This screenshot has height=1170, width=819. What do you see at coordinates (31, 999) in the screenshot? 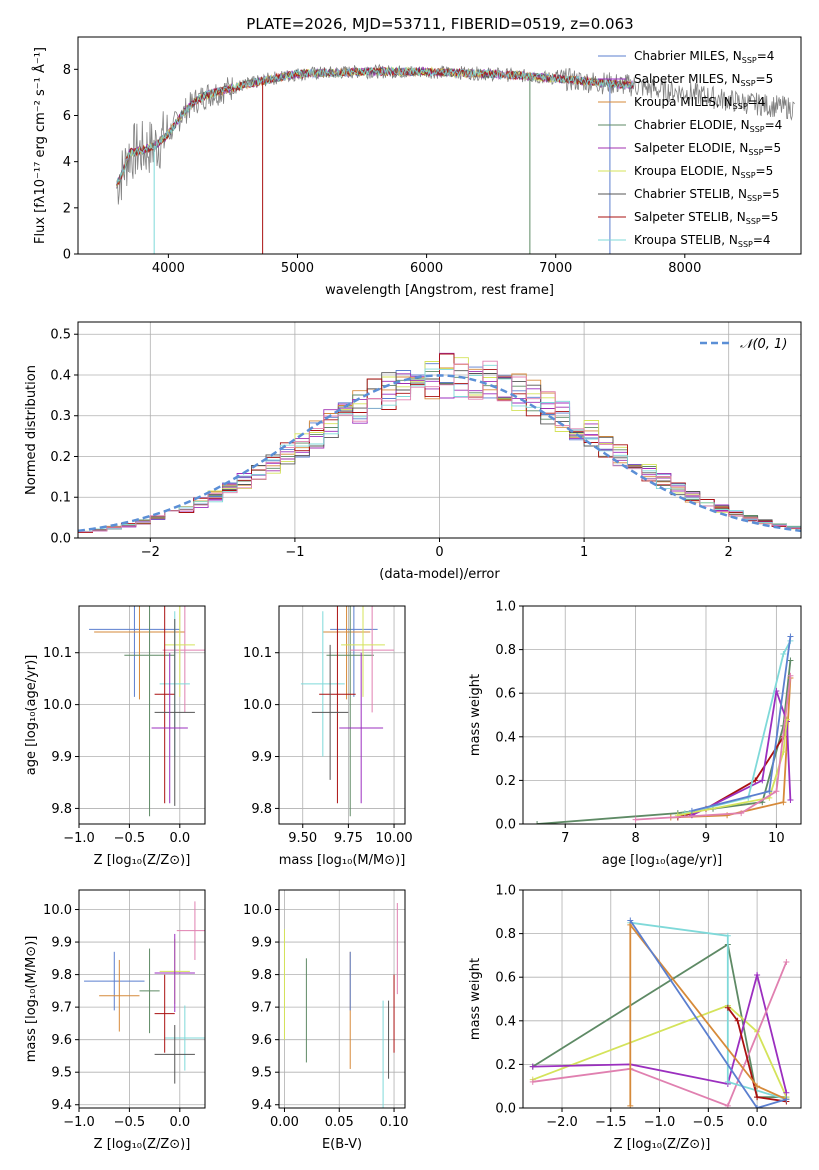
I see `y-axis-label: mass [log₁₀(M/M⊙)]` at bounding box center [31, 999].